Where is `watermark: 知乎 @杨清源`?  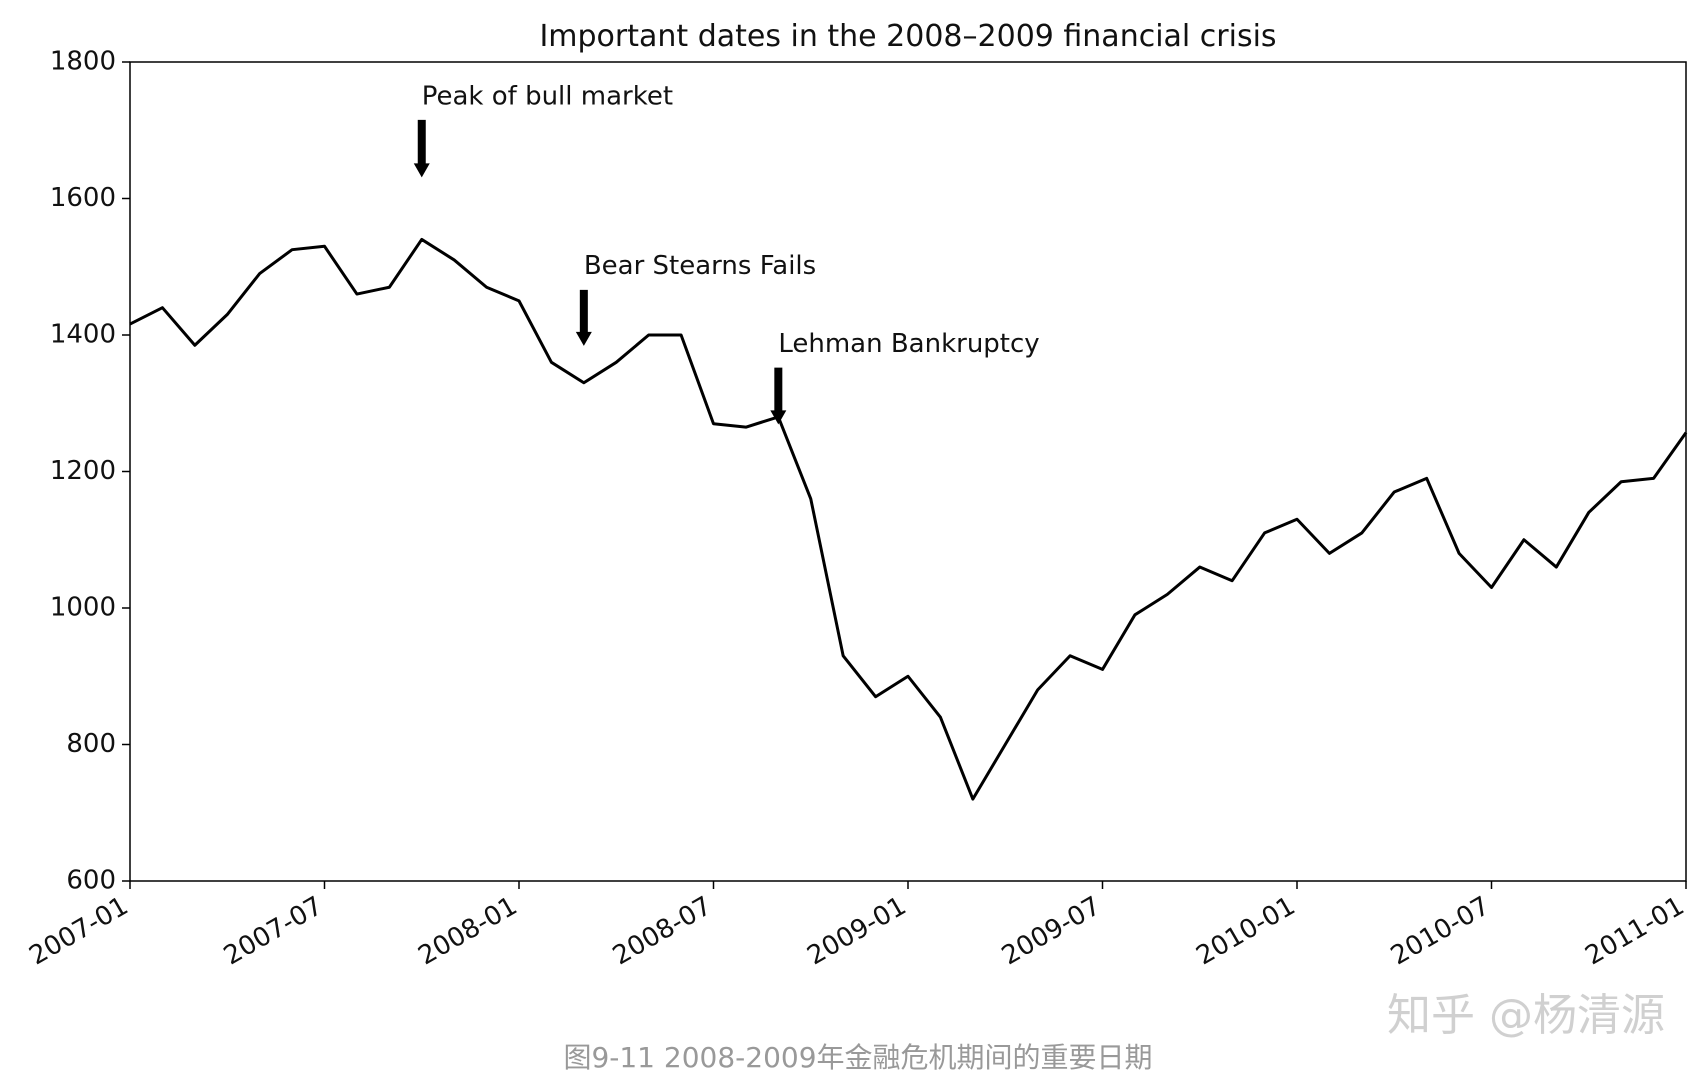 watermark: 知乎 @杨清源 is located at coordinates (1526, 1015).